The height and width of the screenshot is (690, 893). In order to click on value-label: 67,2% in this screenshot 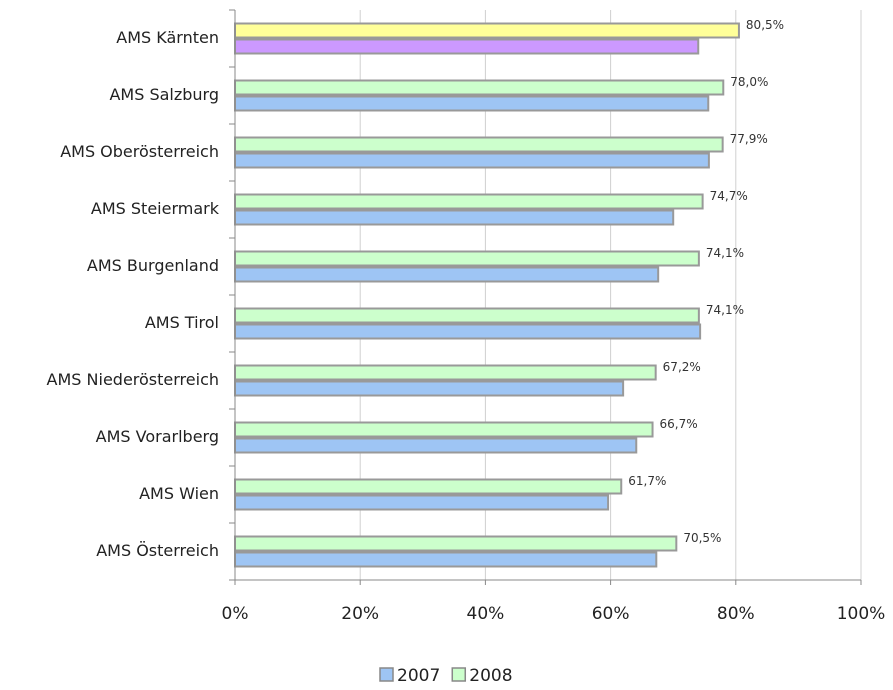, I will do `click(682, 367)`.